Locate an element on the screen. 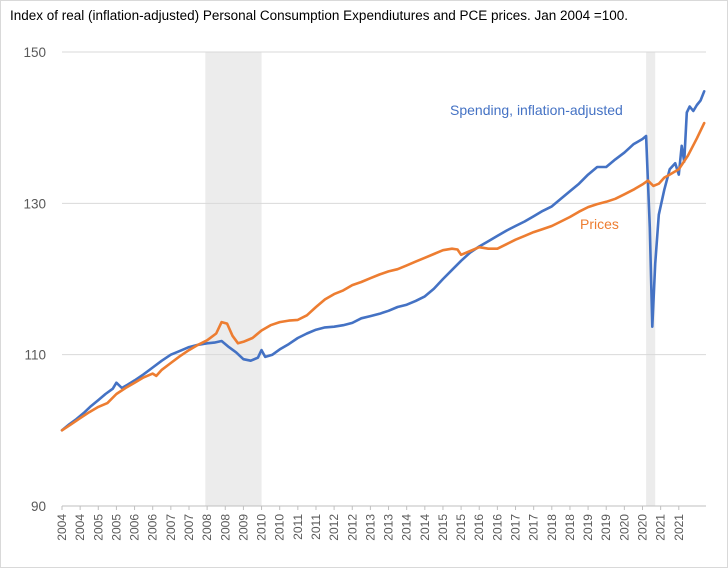 The width and height of the screenshot is (728, 568). y-tick-label: 150 is located at coordinates (34, 52).